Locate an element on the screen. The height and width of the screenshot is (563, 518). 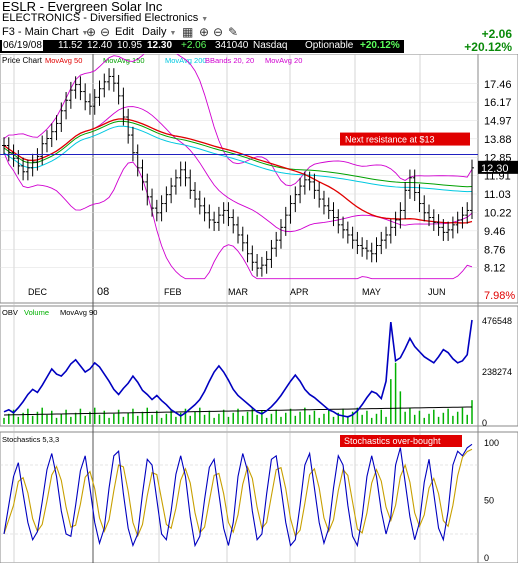
y-tick-label: 9.46 is located at coordinates (494, 232).